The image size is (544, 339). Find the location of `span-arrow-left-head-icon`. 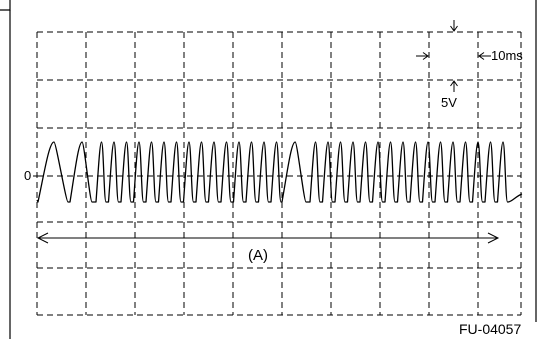

span-arrow-left-head-icon is located at coordinates (42, 238).